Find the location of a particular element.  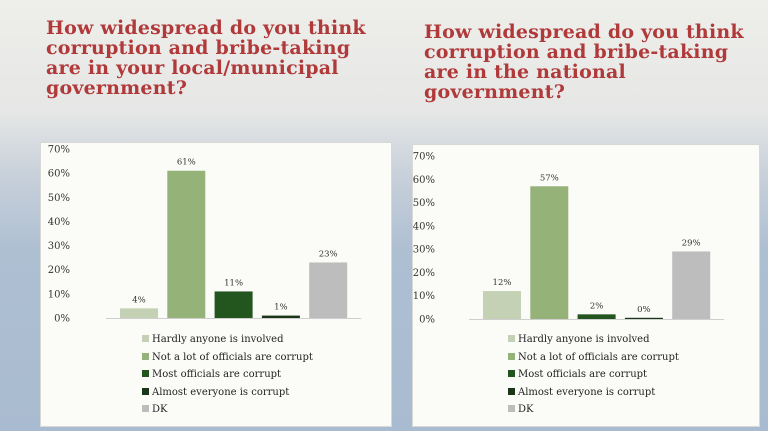

national-legend-label: Hardly anyone is involved is located at coordinates (584, 339).